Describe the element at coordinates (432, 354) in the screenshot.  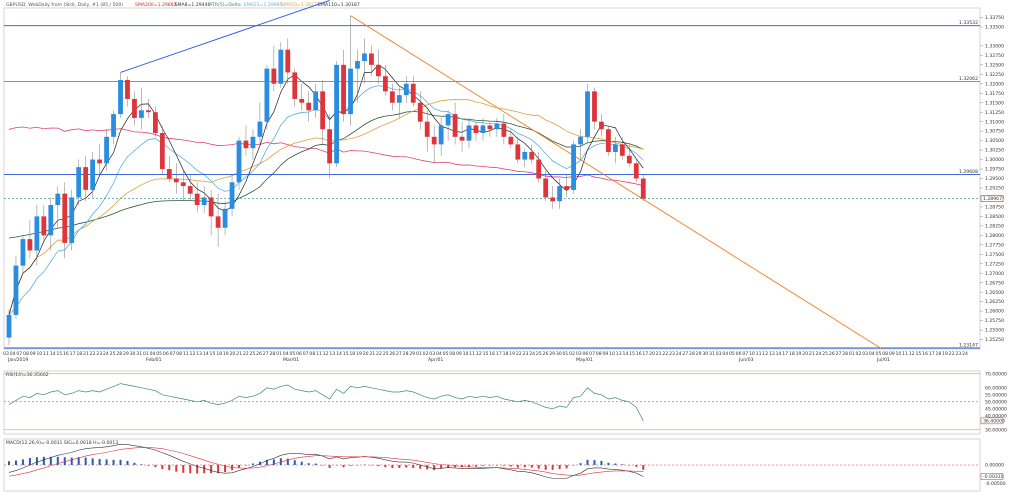
I see `date-tick-64: 03` at that location.